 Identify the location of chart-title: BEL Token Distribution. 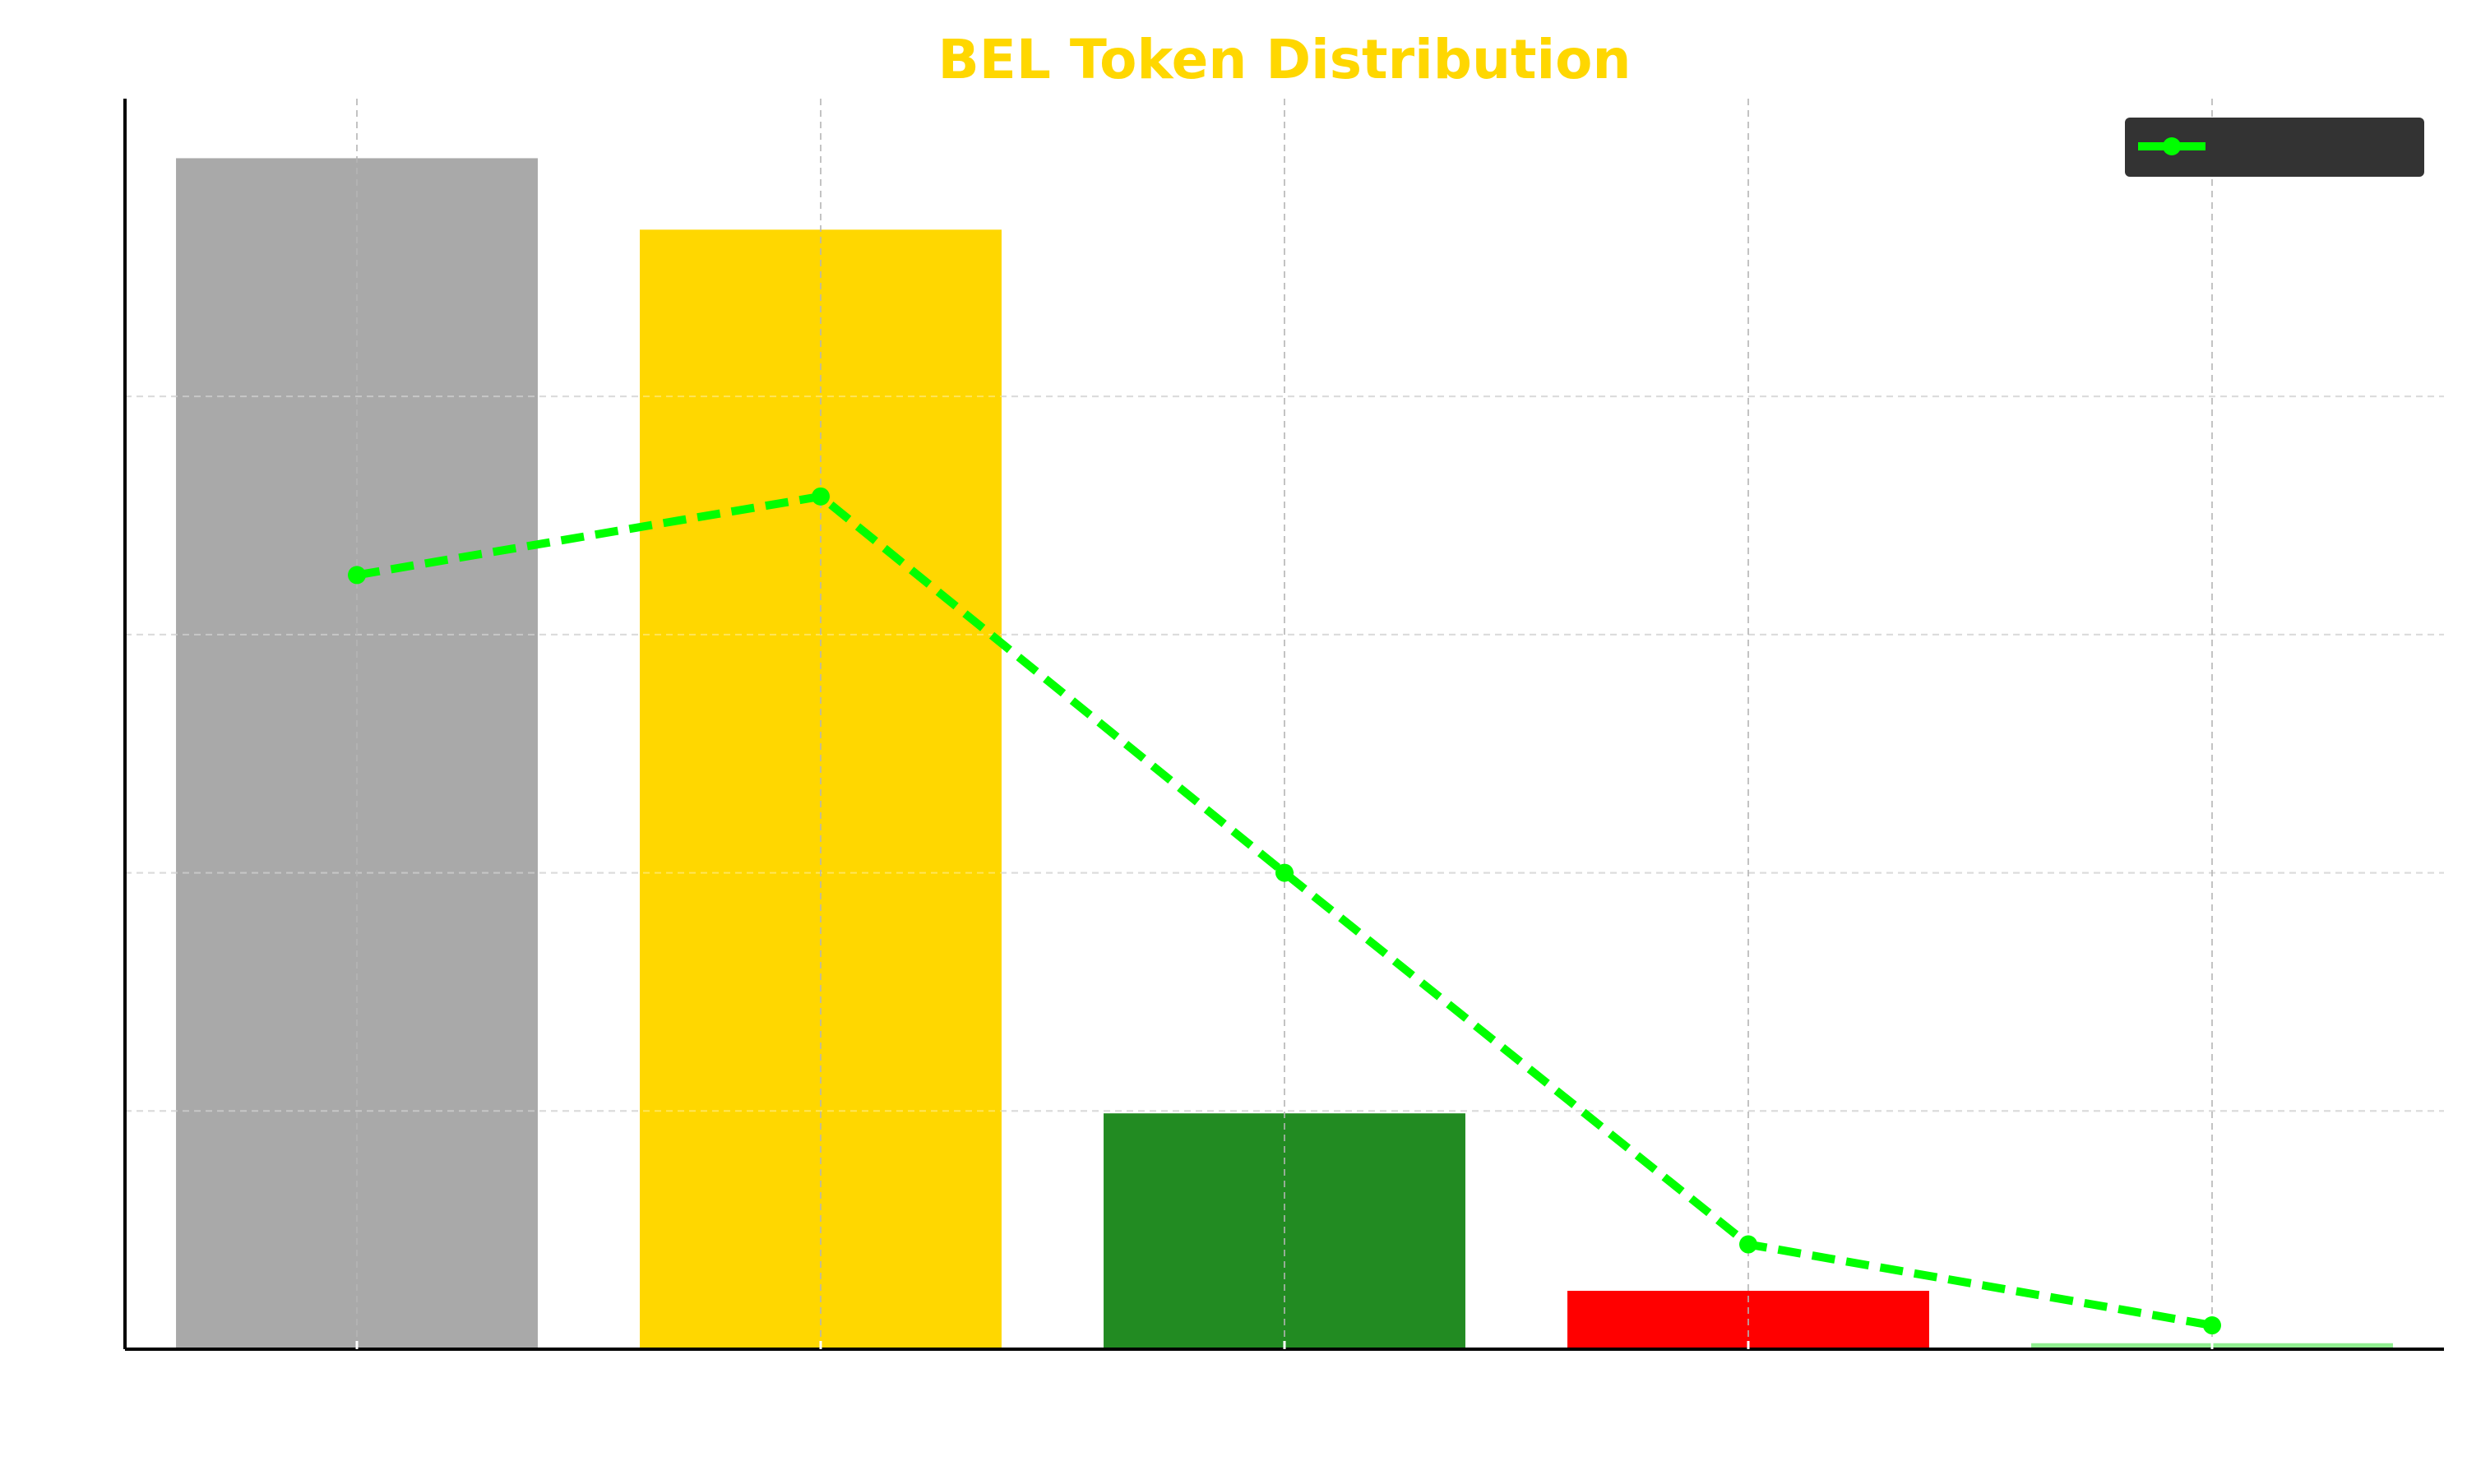
(1284, 59).